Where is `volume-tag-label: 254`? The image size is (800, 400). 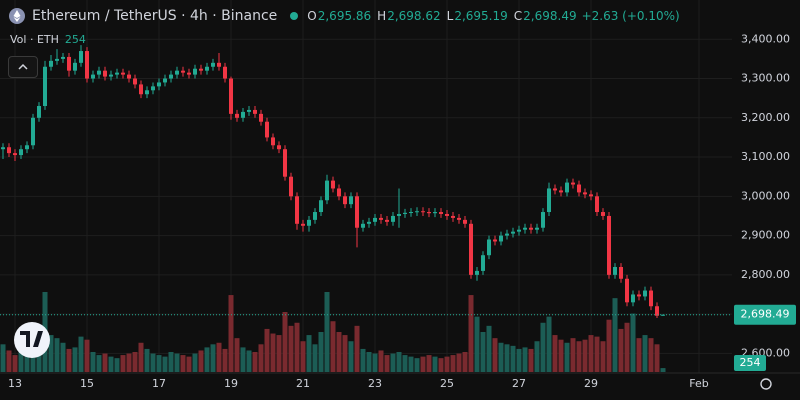
volume-tag-label: 254 is located at coordinates (750, 362).